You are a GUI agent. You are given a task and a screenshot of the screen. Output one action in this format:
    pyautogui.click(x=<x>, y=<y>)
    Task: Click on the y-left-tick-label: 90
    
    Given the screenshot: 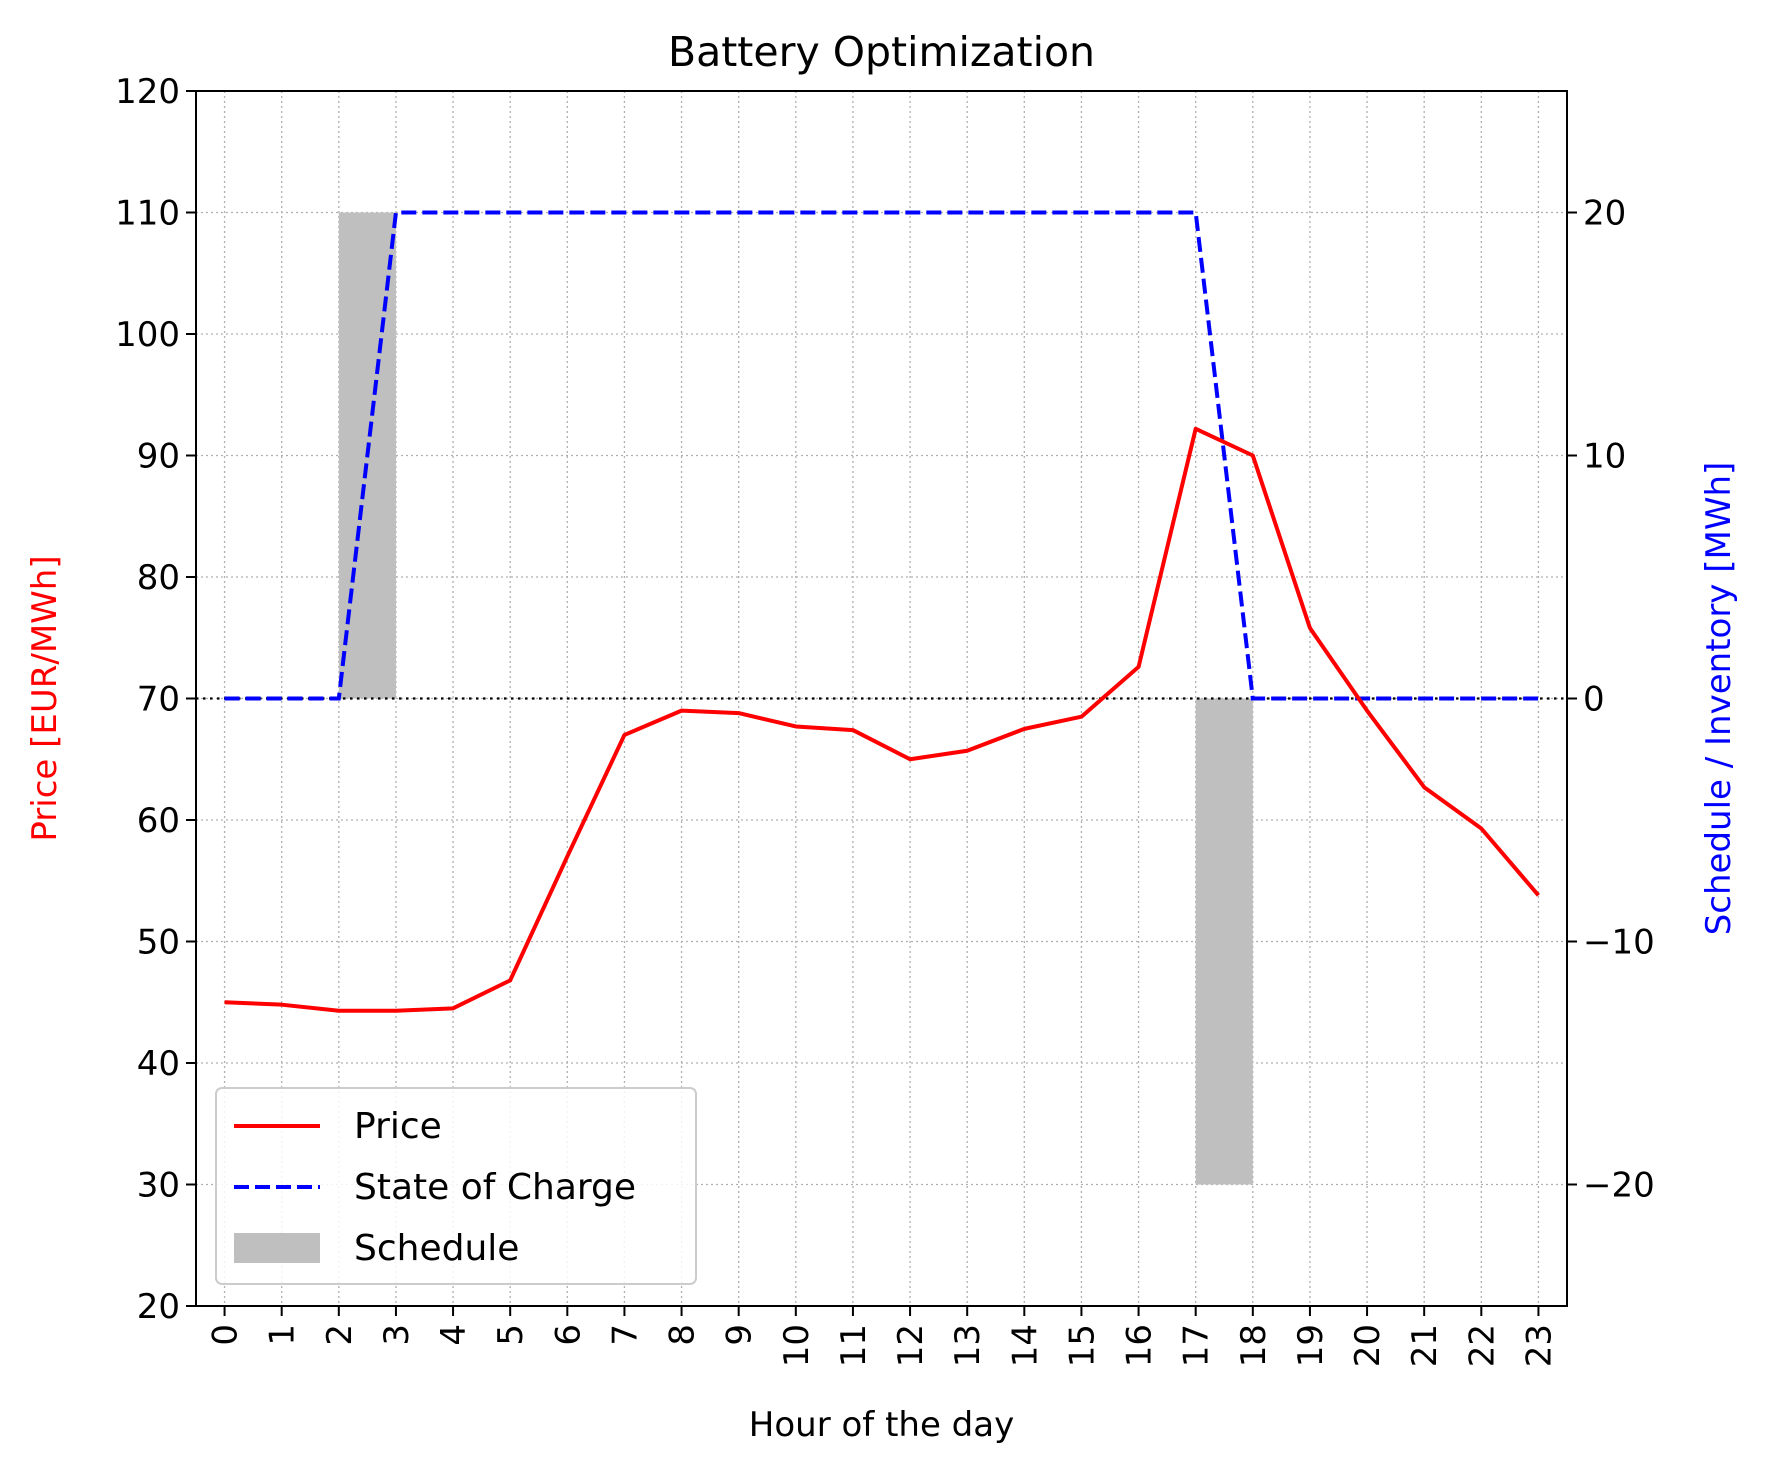 What is the action you would take?
    pyautogui.click(x=158, y=457)
    